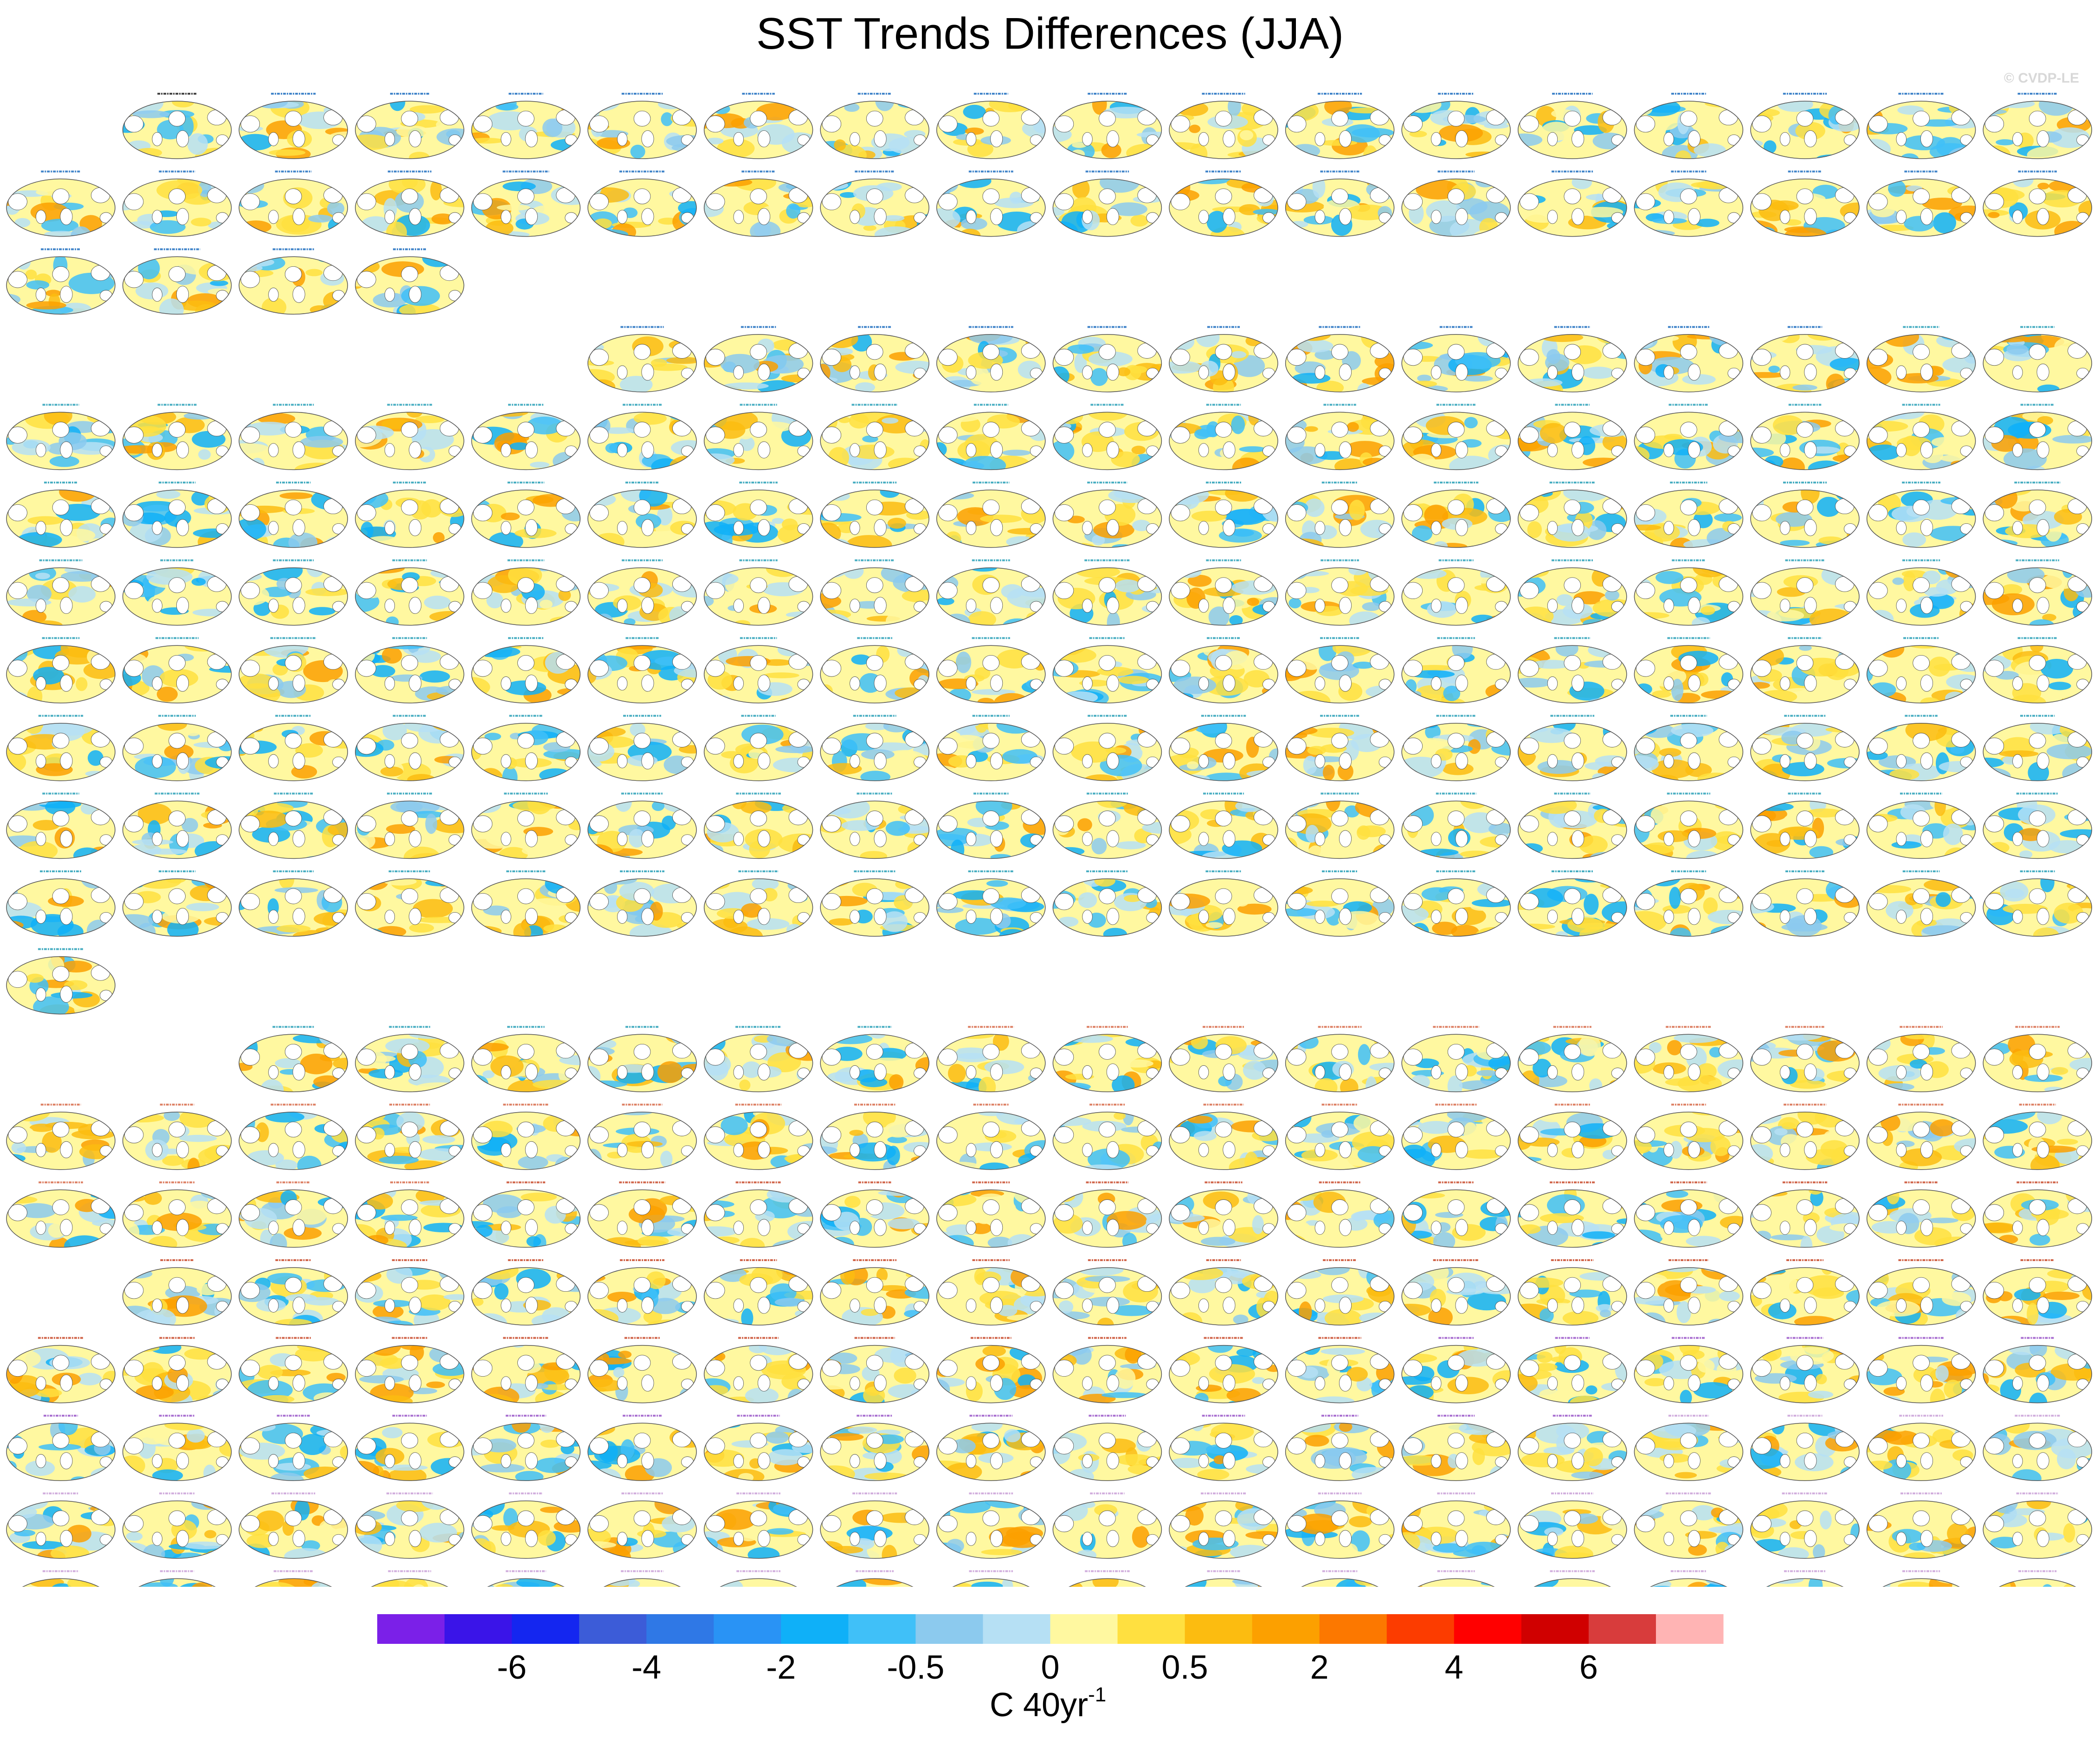 This screenshot has width=2100, height=1745. What do you see at coordinates (646, 1667) in the screenshot?
I see `colorbar-tick-label: -4` at bounding box center [646, 1667].